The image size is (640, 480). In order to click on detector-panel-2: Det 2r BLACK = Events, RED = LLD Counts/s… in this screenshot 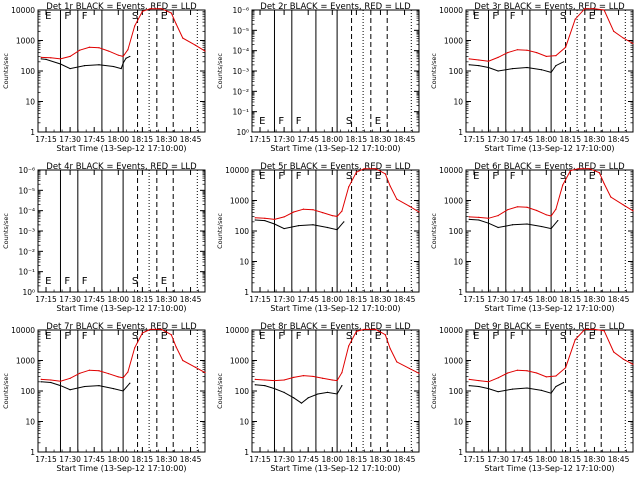, I will do `click(318, 77)`.